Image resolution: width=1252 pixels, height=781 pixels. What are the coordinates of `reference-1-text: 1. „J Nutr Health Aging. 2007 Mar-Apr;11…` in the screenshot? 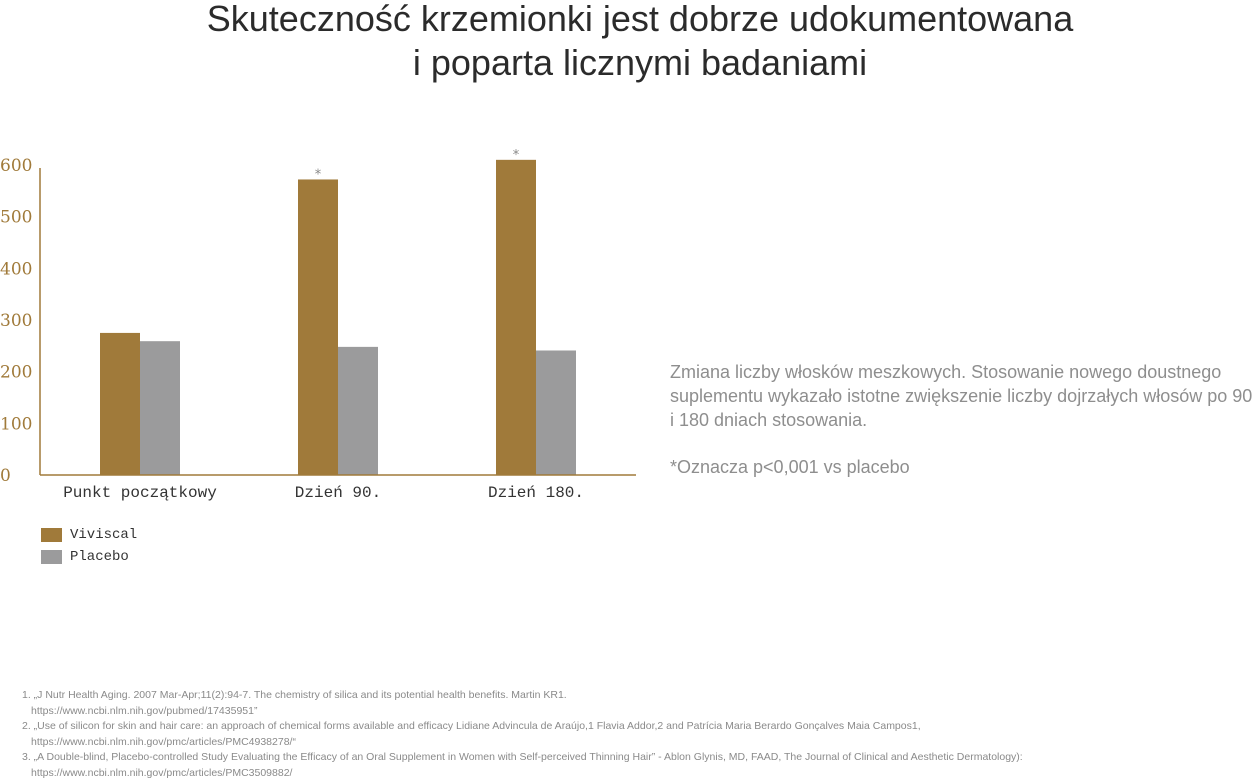 It's located at (294, 695).